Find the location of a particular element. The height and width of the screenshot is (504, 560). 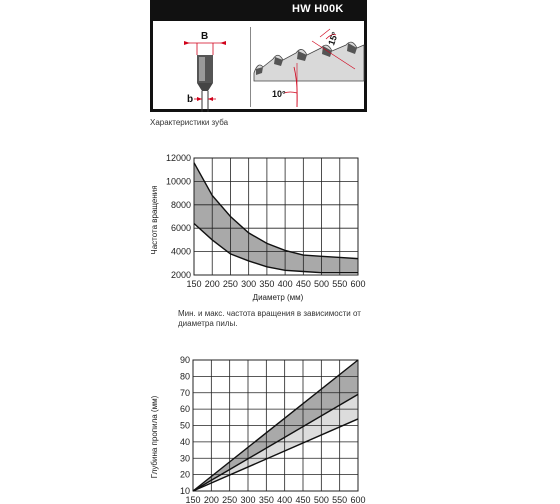

depth-grid is located at coordinates (275, 425).